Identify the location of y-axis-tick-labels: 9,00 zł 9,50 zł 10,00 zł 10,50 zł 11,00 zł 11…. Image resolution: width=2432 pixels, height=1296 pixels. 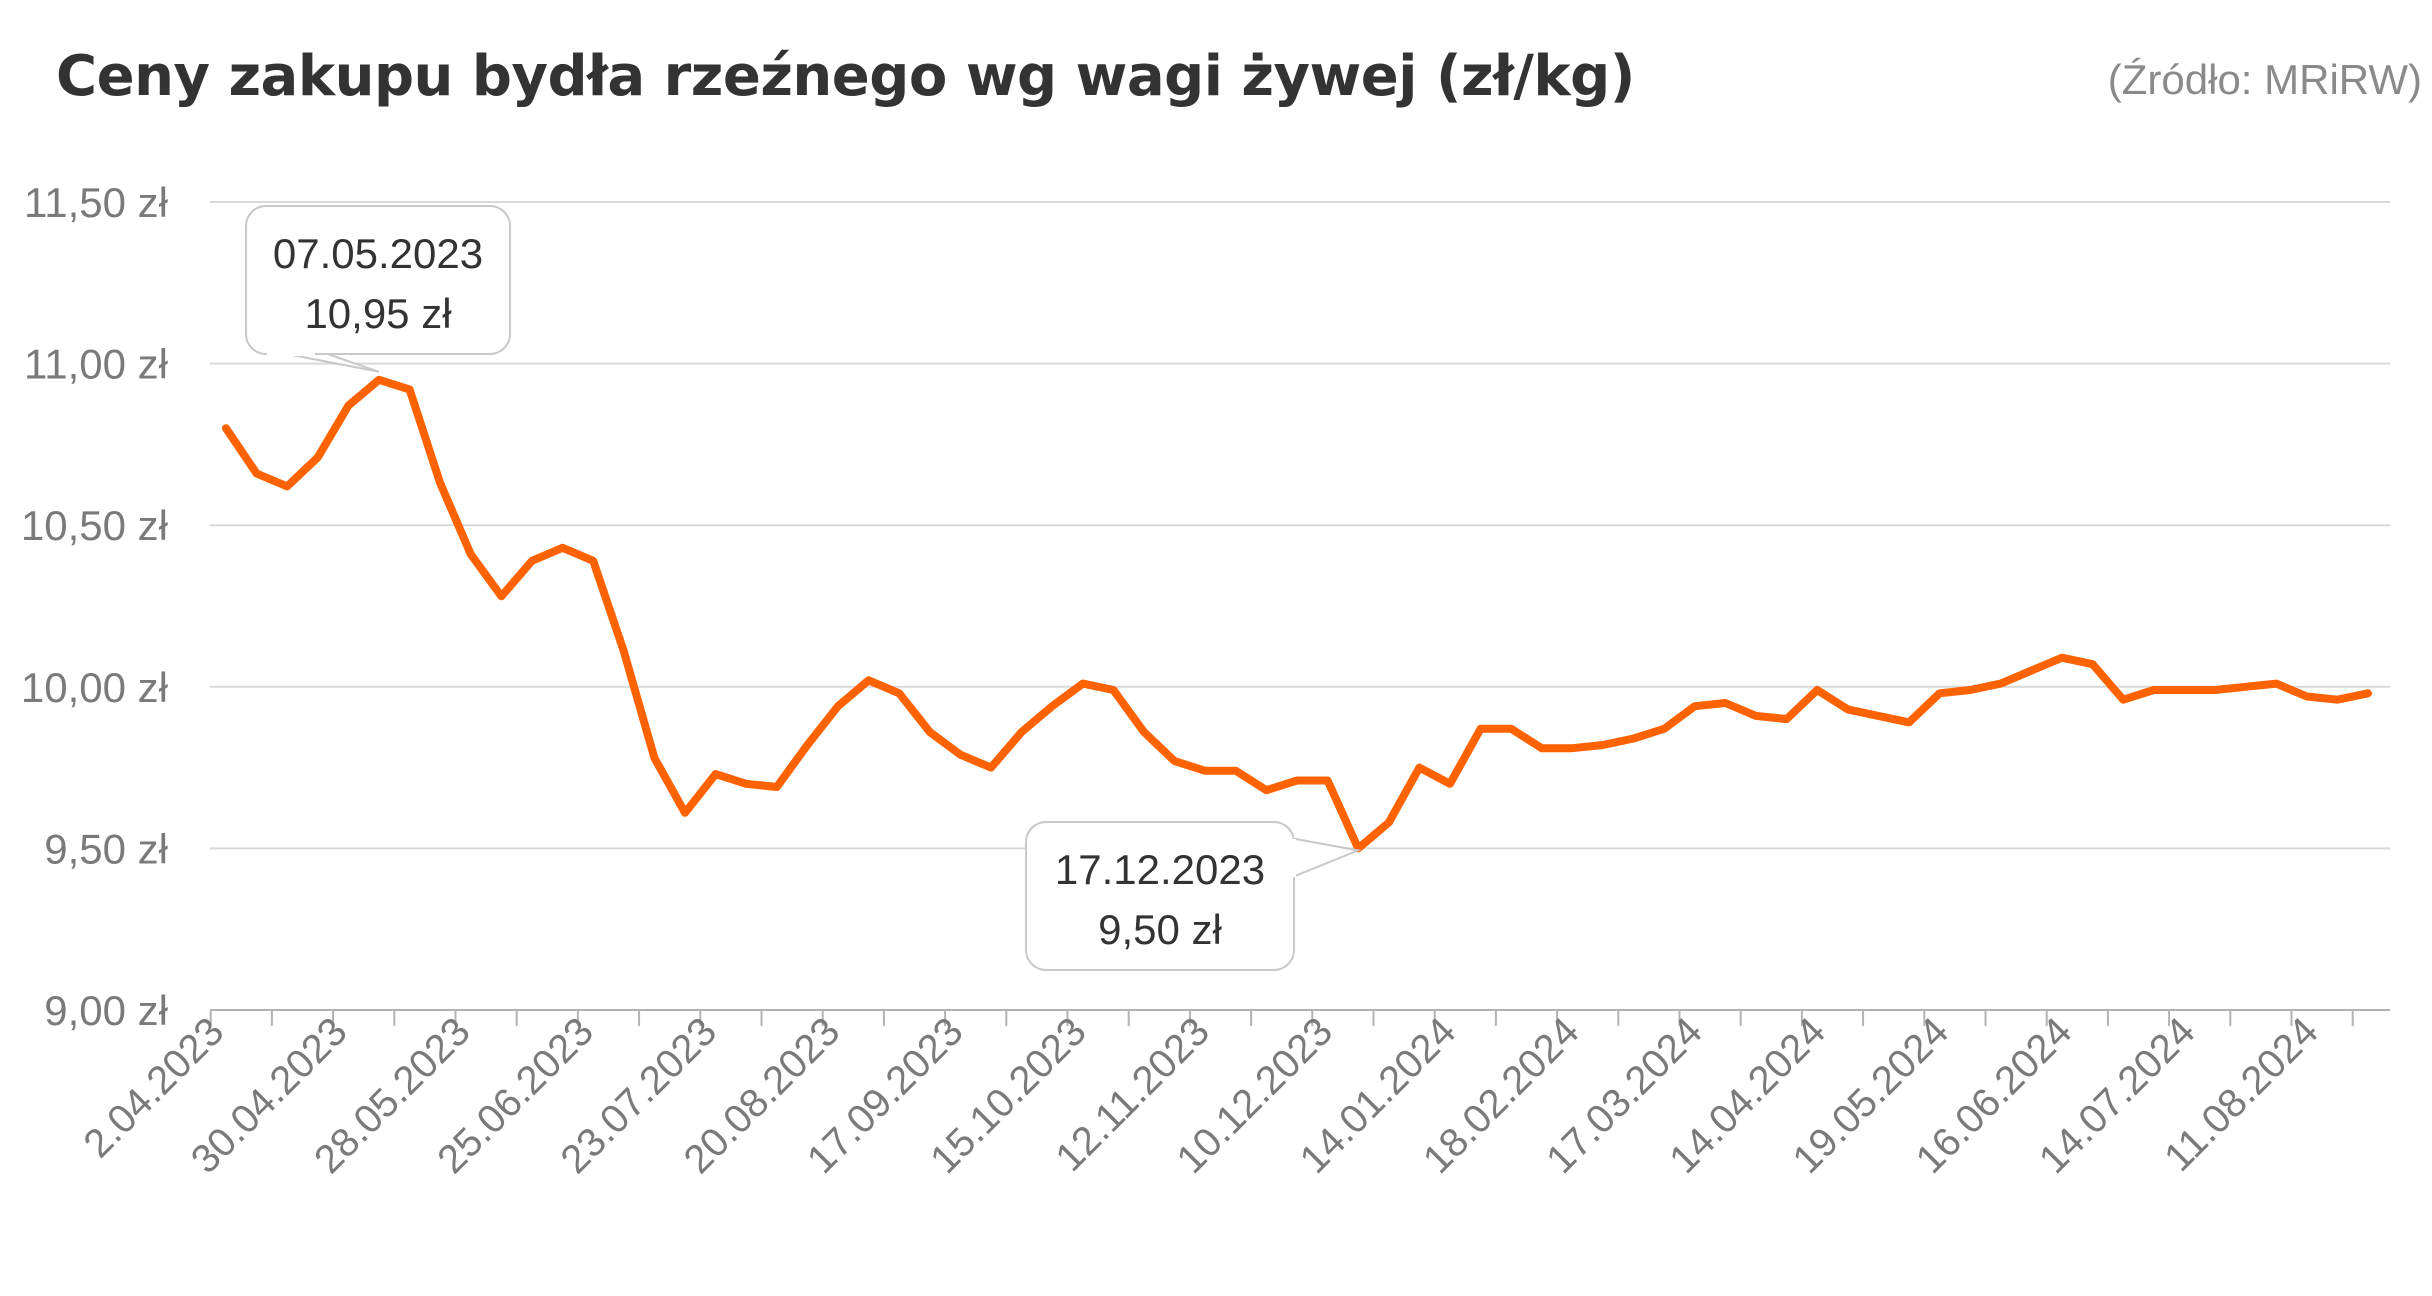
(95, 606).